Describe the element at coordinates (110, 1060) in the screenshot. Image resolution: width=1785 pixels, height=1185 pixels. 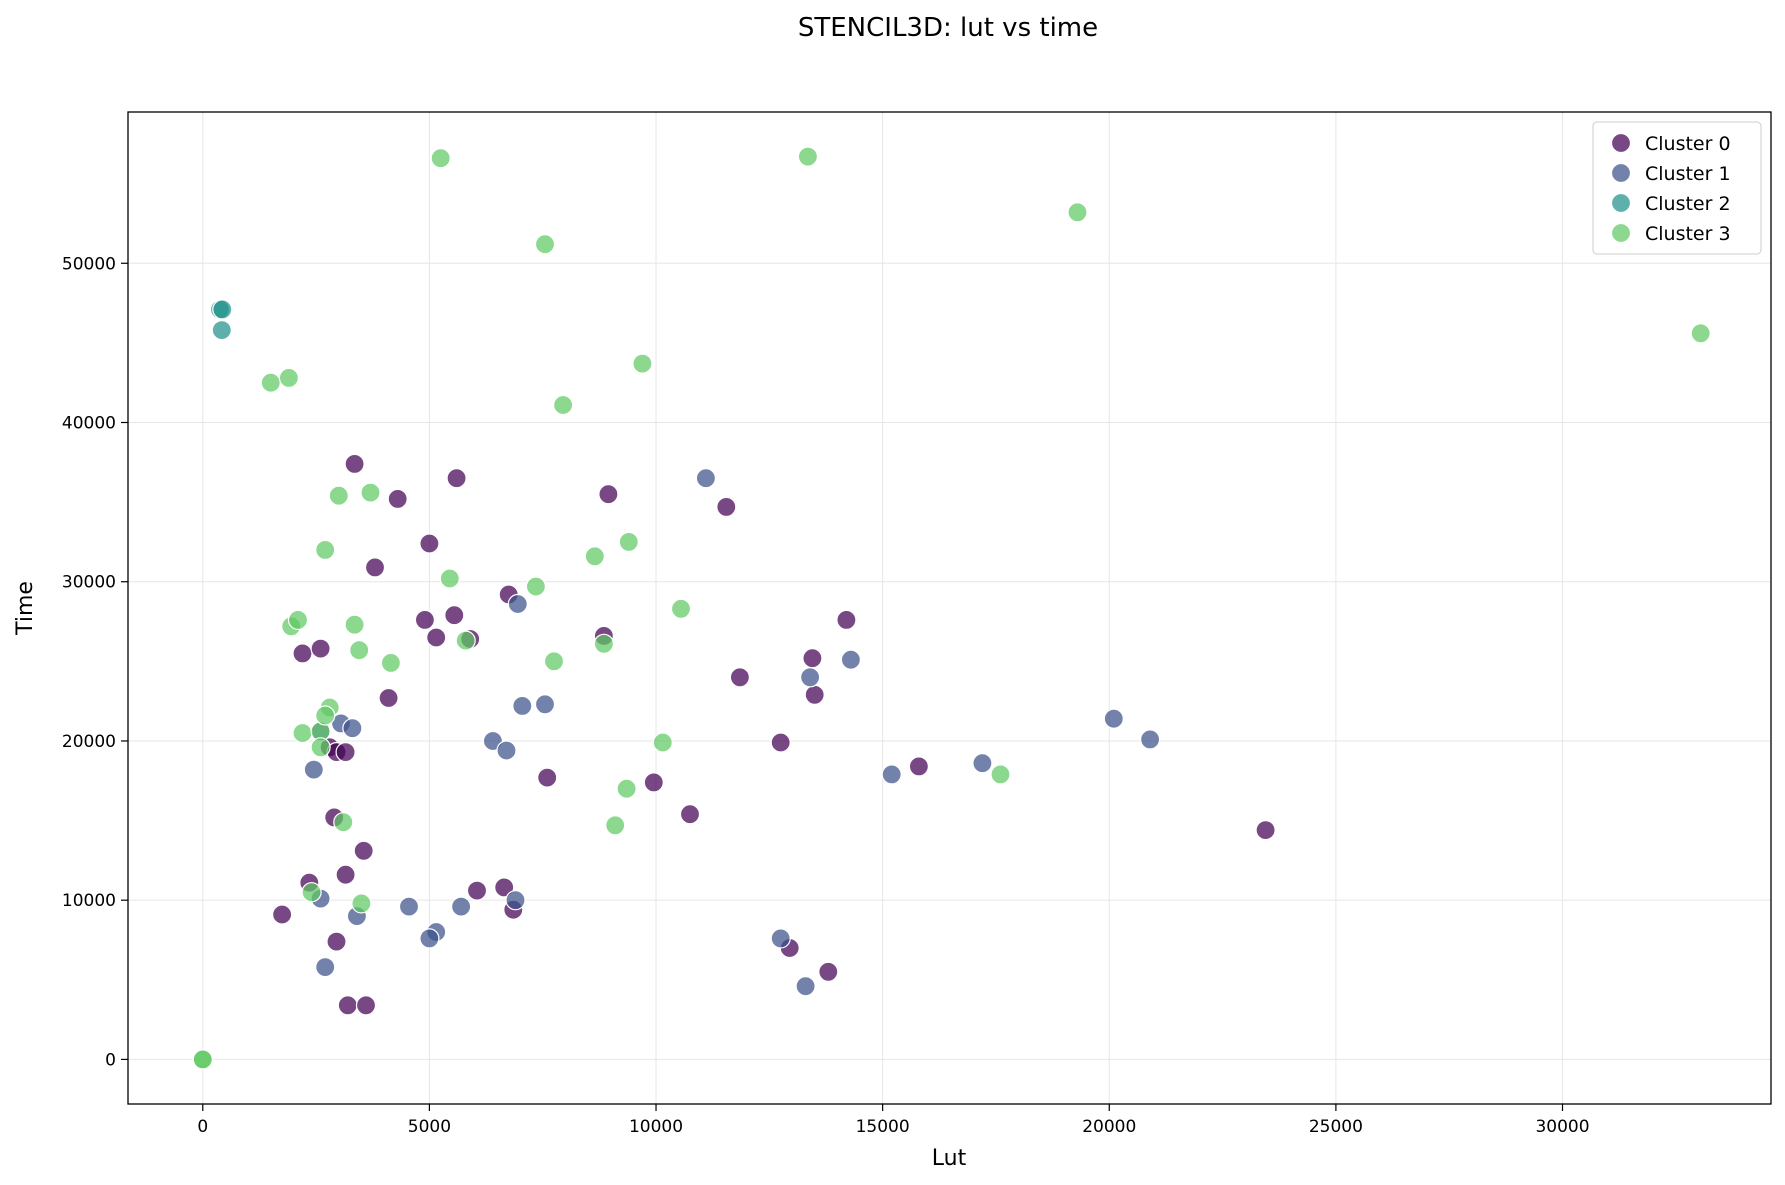
I see `y-tick-label: 0` at that location.